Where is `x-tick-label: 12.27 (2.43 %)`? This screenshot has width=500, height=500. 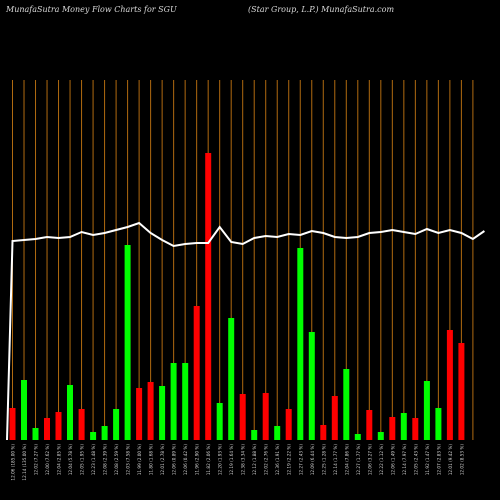 x-tick-label: 12.27 (2.43 %) is located at coordinates (300, 460).